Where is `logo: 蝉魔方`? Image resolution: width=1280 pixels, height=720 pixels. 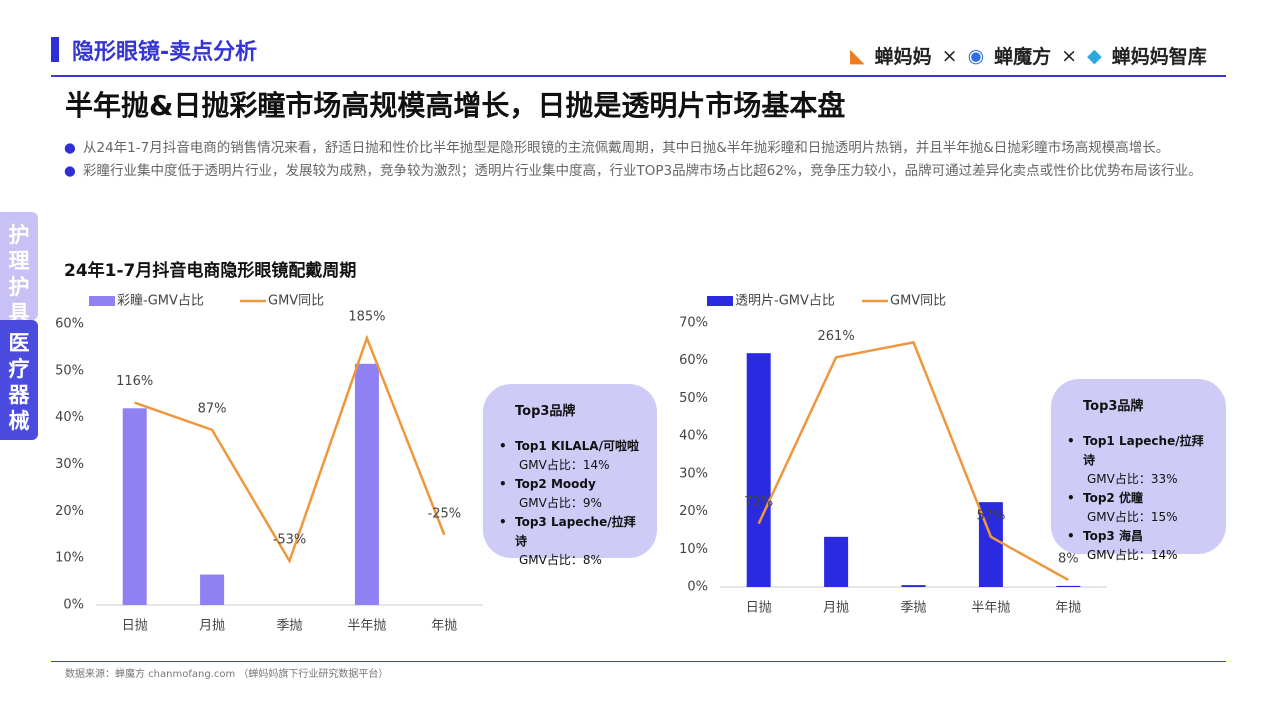 logo: 蝉魔方 is located at coordinates (1023, 57).